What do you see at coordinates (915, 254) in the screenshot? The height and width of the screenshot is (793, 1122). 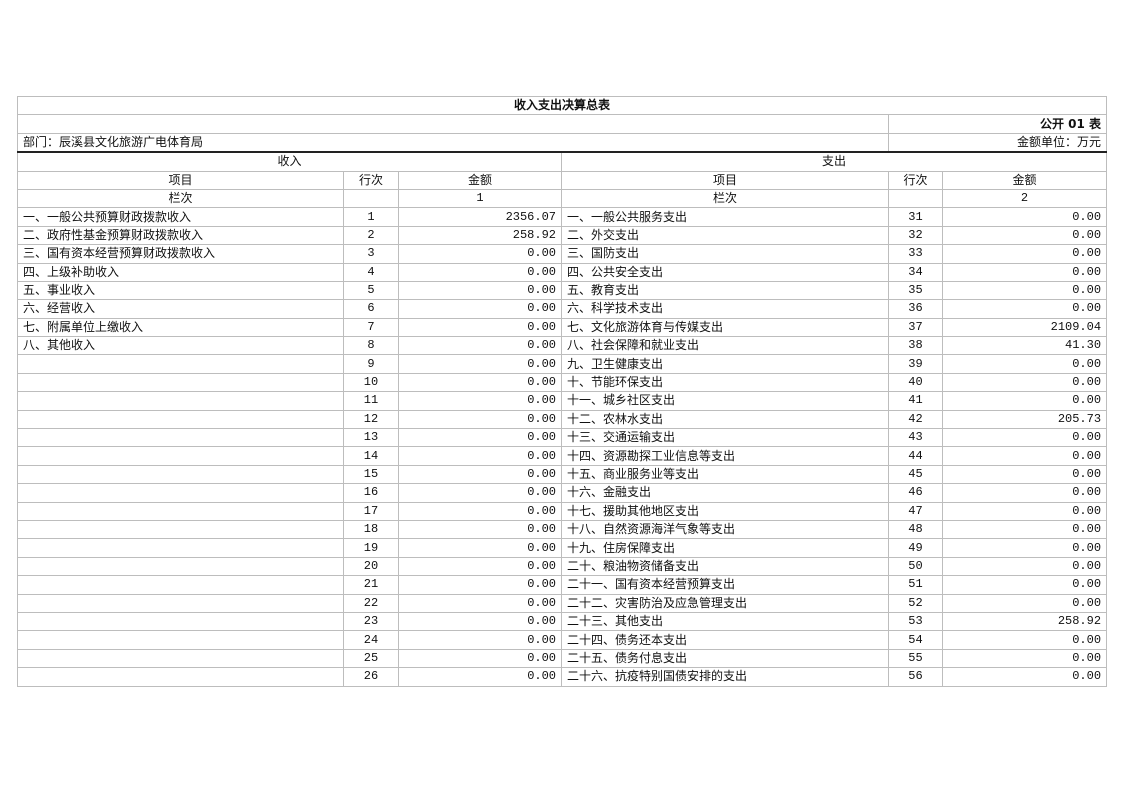 I see `expense-line-no: 33` at bounding box center [915, 254].